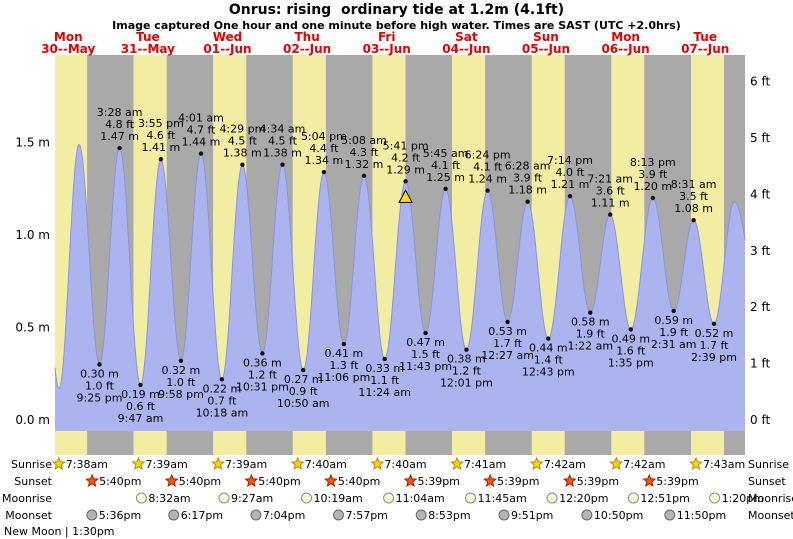 The height and width of the screenshot is (539, 793). What do you see at coordinates (693, 208) in the screenshot?
I see `high-tide-label: 1.08 m` at bounding box center [693, 208].